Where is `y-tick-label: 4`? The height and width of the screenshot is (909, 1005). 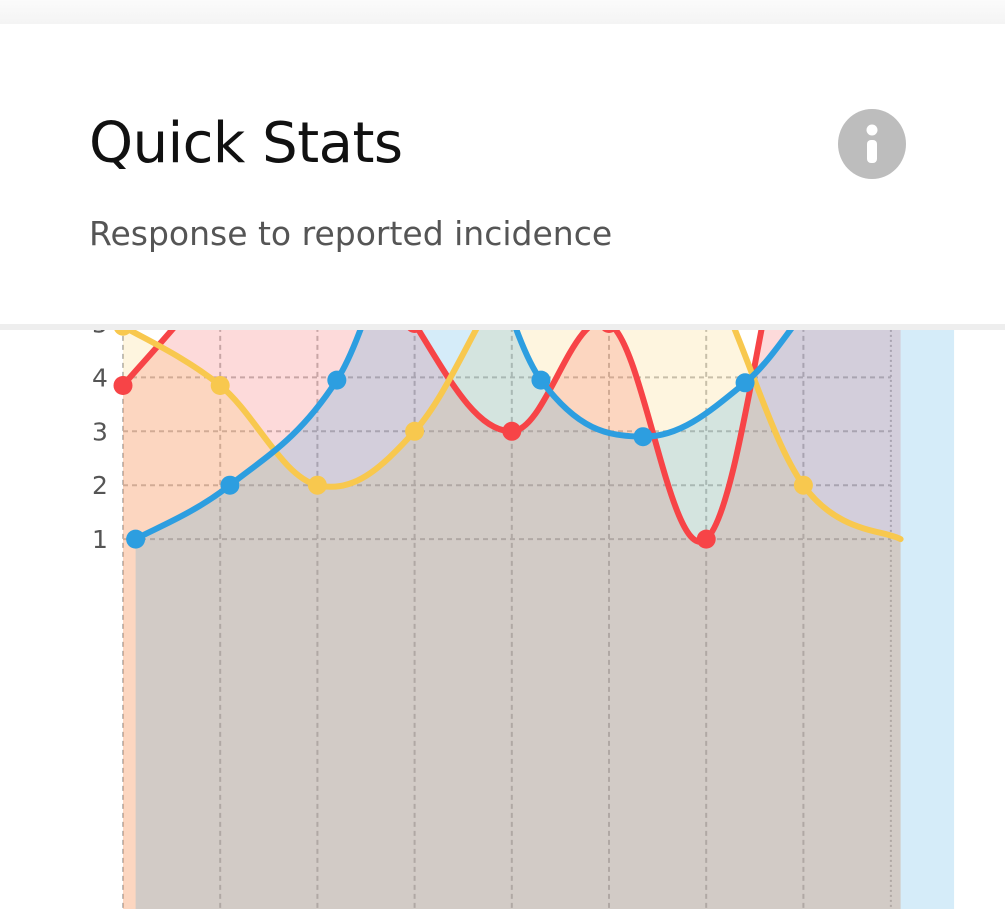 y-tick-label: 4 is located at coordinates (100, 377).